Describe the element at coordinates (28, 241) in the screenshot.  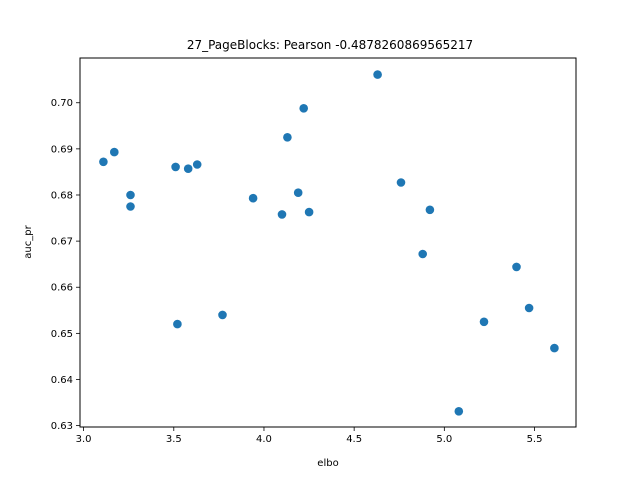
I see `y-axis-label: auc_pr` at that location.